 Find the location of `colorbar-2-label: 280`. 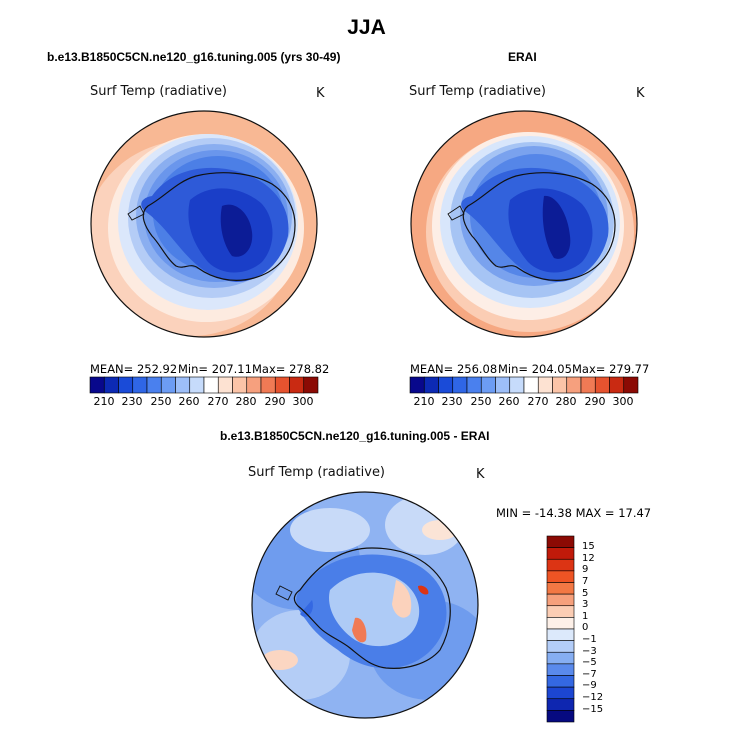

colorbar-2-label: 280 is located at coordinates (566, 401).